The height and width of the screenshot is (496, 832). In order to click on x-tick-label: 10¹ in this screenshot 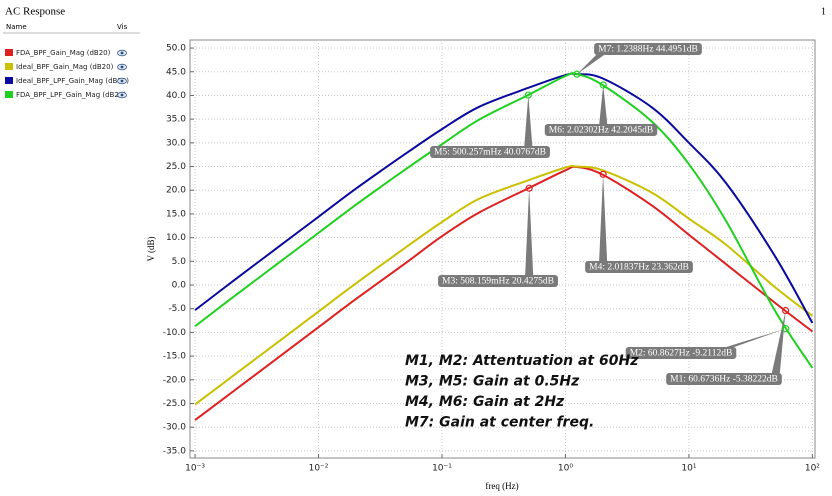, I will do `click(688, 469)`.